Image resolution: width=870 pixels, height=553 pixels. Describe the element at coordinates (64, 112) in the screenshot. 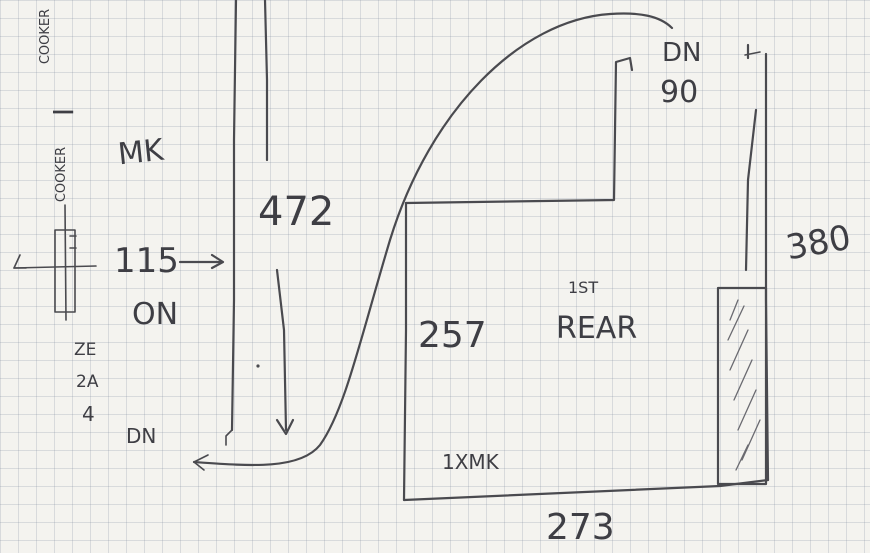

I see `label-i: I` at that location.